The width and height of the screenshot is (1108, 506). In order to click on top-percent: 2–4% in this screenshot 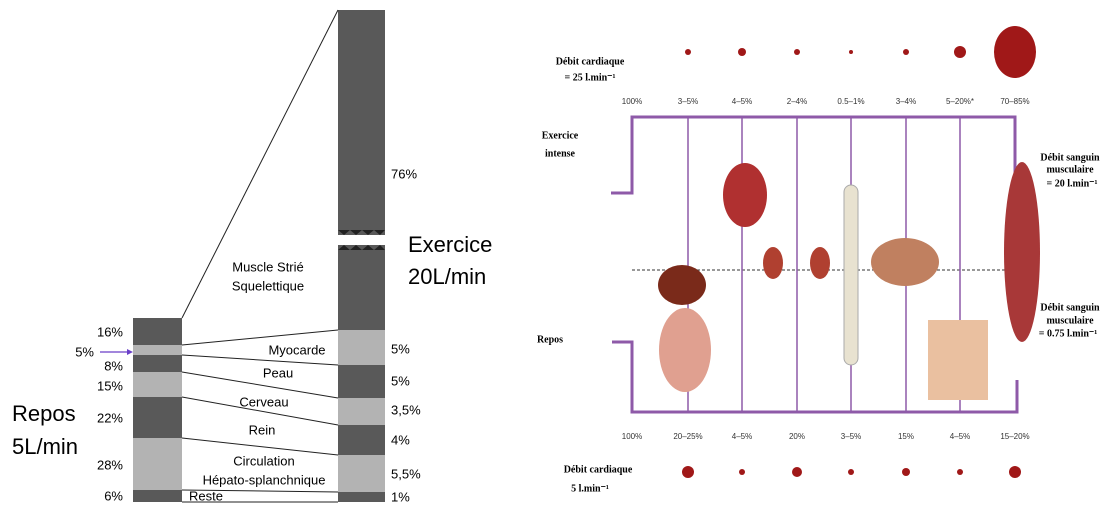, I will do `click(797, 101)`.